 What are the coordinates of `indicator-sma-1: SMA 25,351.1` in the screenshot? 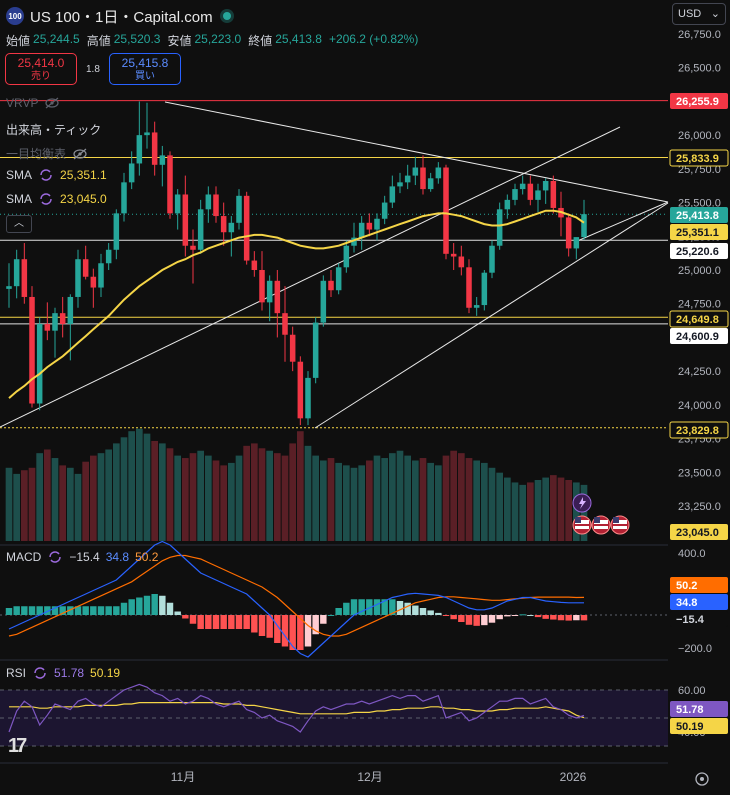 It's located at (56, 175).